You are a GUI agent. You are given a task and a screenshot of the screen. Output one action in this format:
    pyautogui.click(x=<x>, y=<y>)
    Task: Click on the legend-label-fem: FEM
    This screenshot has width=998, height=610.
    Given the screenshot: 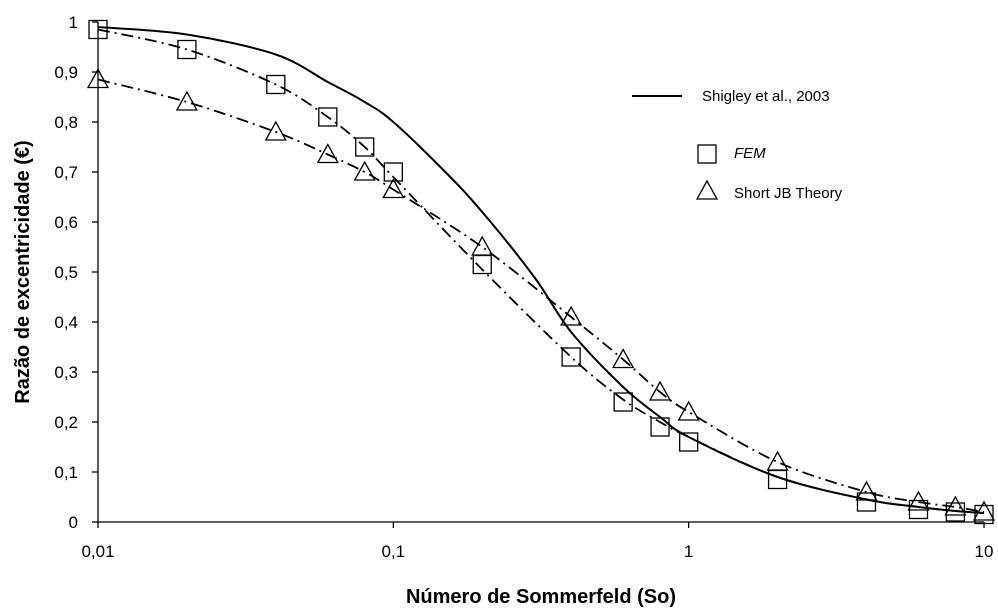 What is the action you would take?
    pyautogui.click(x=750, y=153)
    